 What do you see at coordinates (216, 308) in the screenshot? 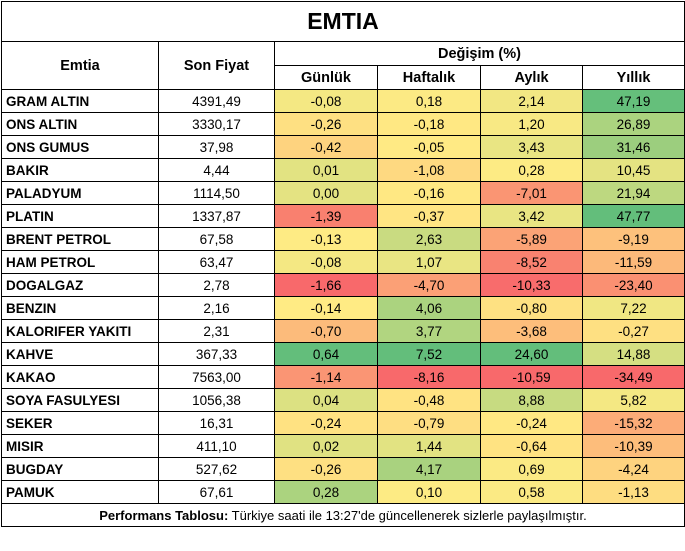
I see `last-price-cell: 2,16` at bounding box center [216, 308].